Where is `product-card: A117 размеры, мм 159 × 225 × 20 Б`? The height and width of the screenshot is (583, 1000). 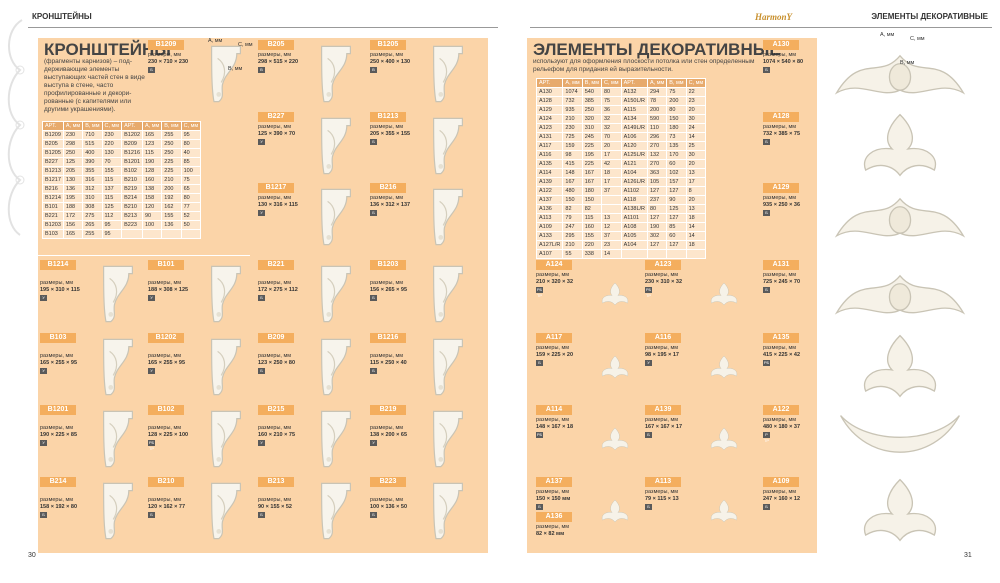
product-card: A117 размеры, мм 159 × 225 × 20 Б is located at coordinates (589, 367).